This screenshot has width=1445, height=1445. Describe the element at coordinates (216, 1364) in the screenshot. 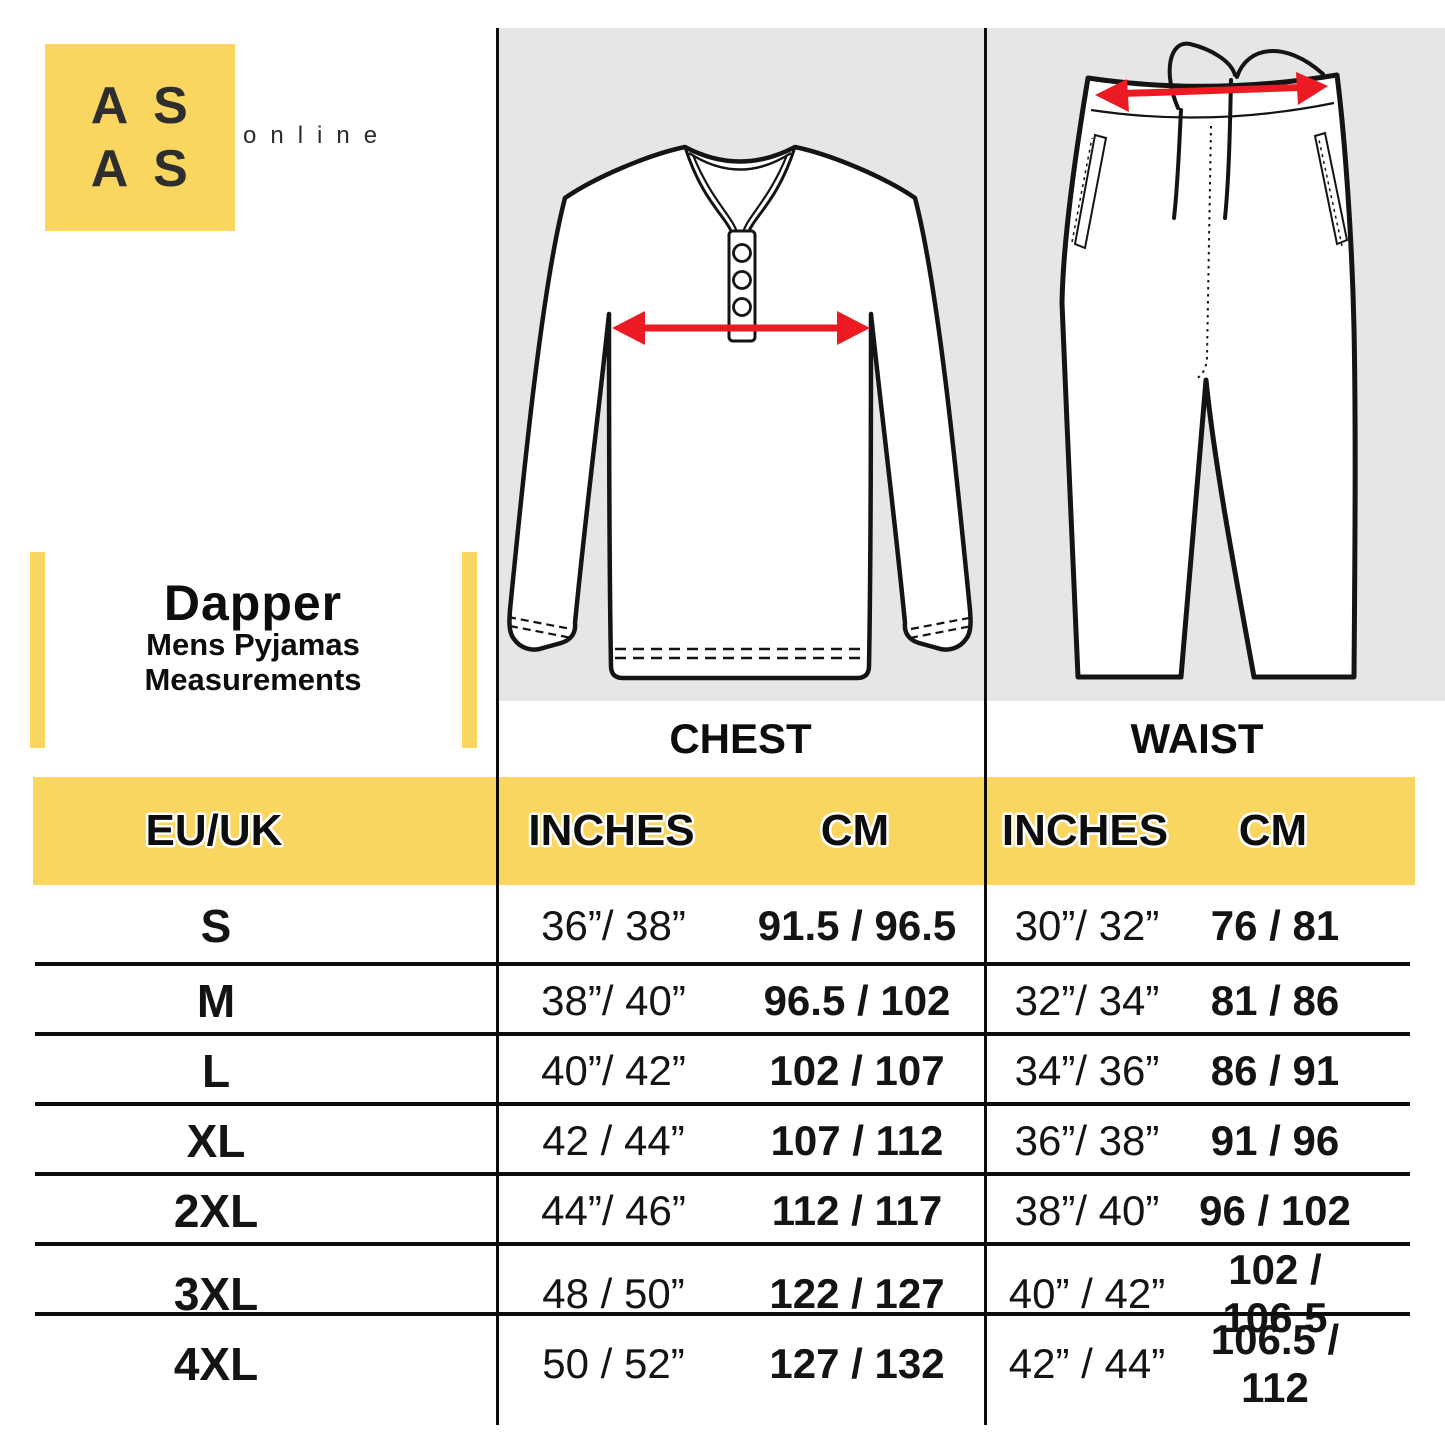

I see `size-label: 4XL` at that location.